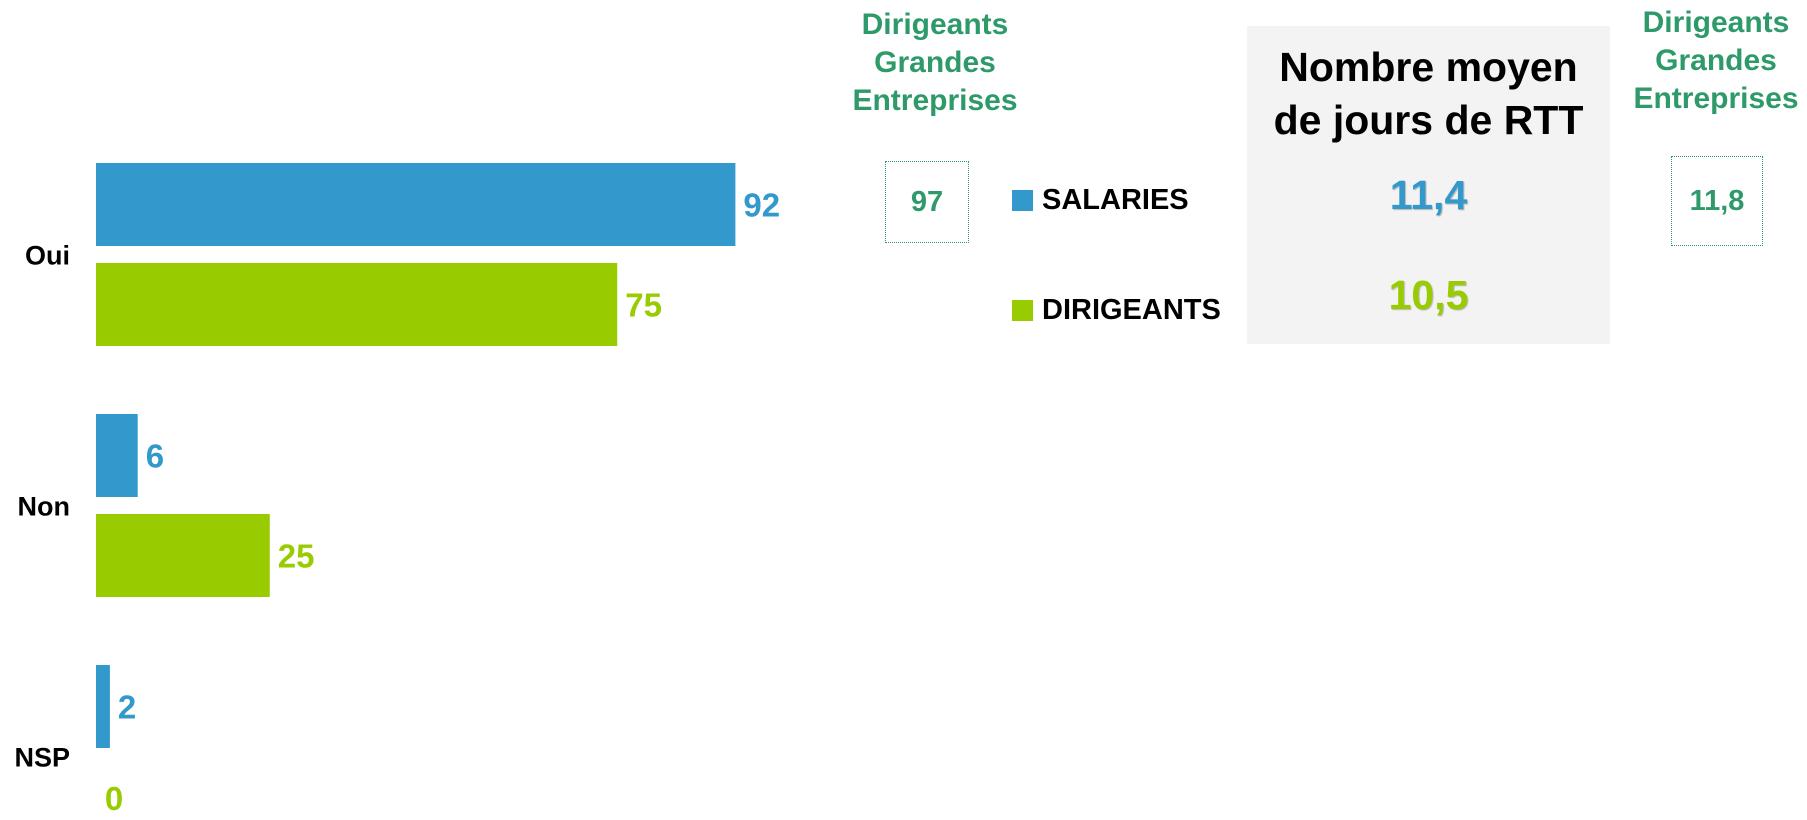 Image resolution: width=1807 pixels, height=820 pixels. What do you see at coordinates (1428, 93) in the screenshot?
I see `rtt-panel-title: Nombre moyen de jours de RTT` at bounding box center [1428, 93].